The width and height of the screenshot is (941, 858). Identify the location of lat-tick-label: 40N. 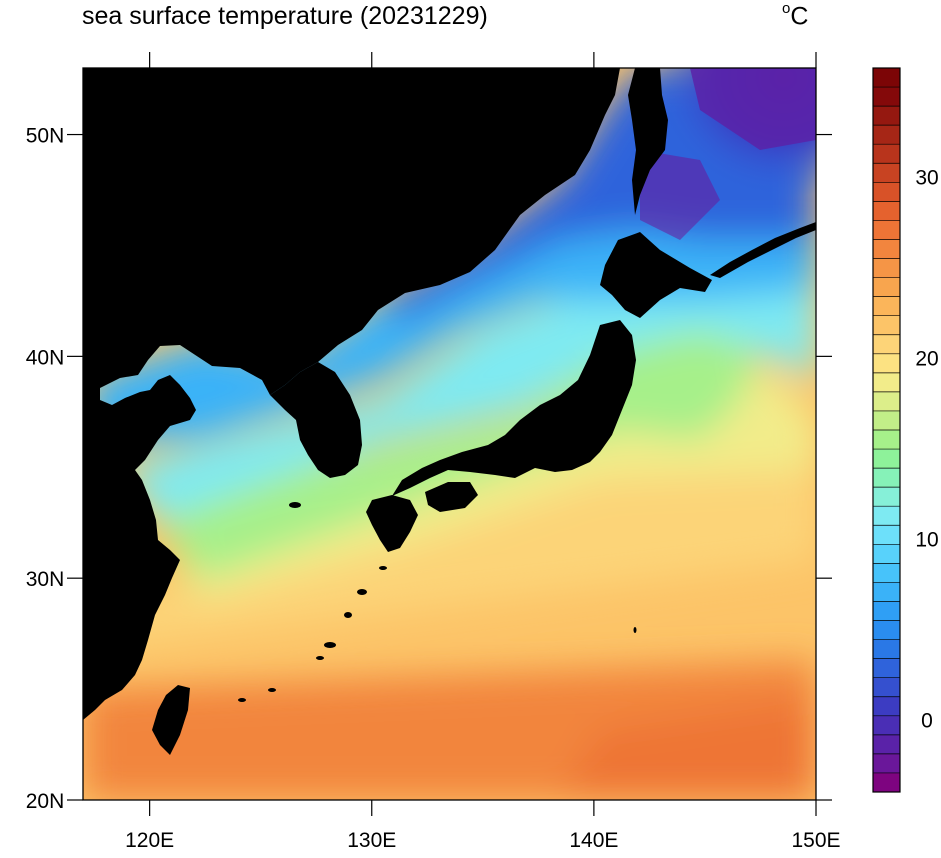
(45, 357).